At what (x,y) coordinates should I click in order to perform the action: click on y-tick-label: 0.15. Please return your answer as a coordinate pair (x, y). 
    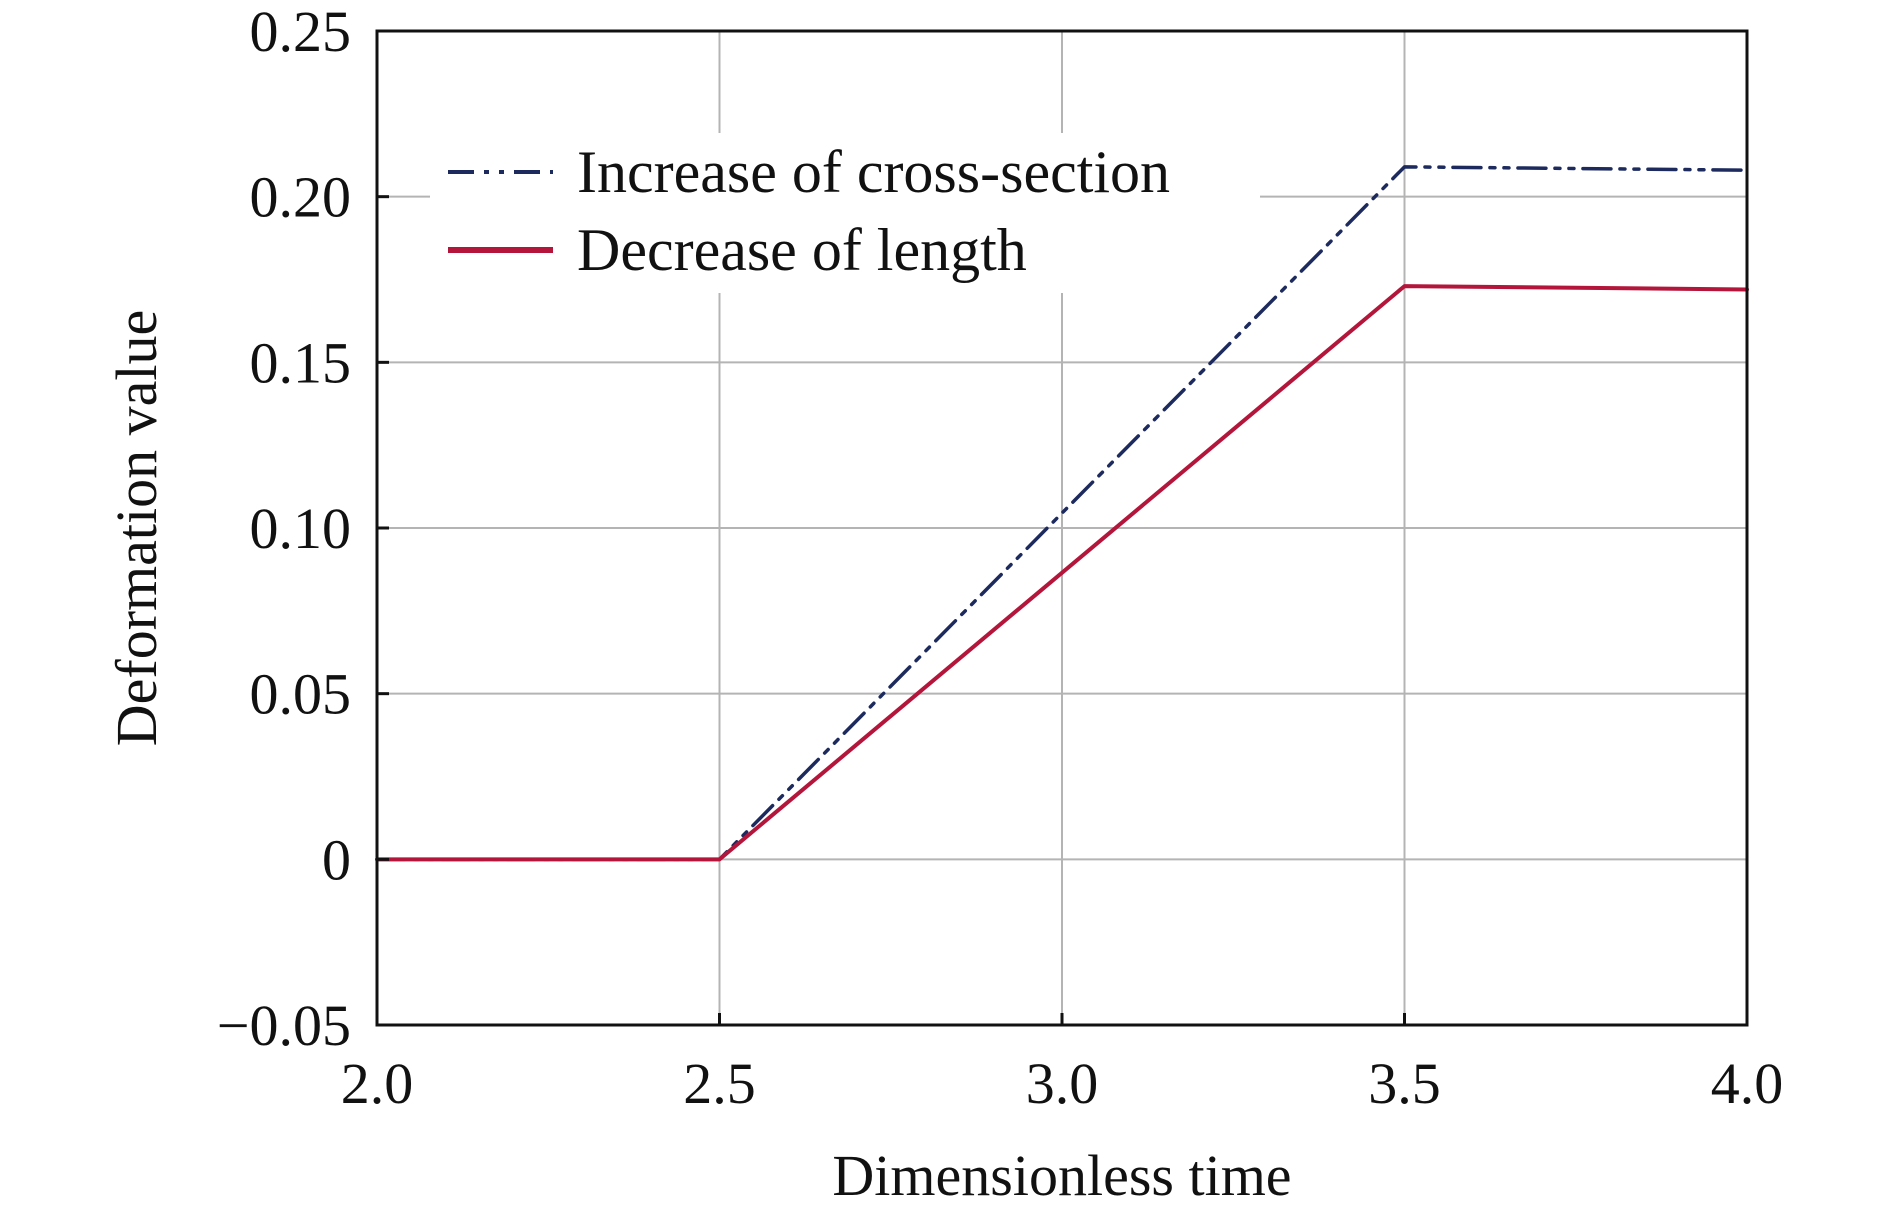
    Looking at the image, I should click on (301, 362).